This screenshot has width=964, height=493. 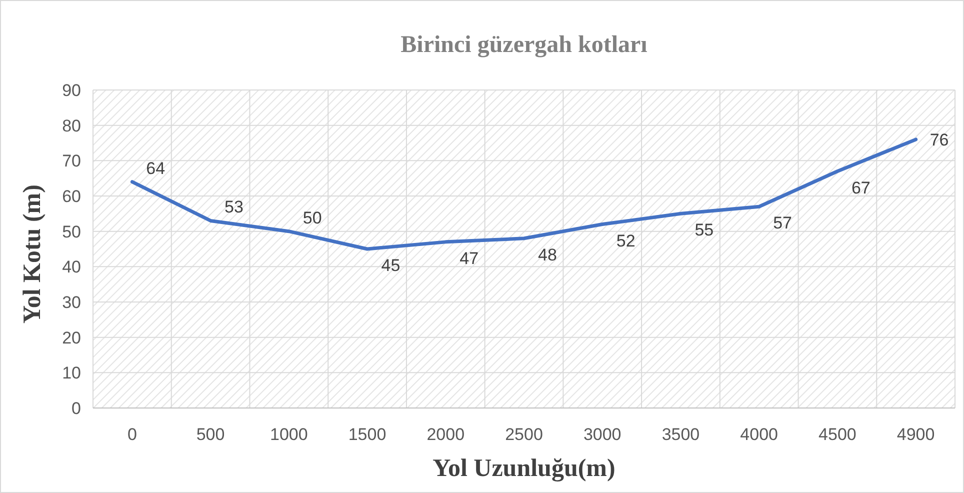 What do you see at coordinates (71, 196) in the screenshot?
I see `y-tick-label: 60` at bounding box center [71, 196].